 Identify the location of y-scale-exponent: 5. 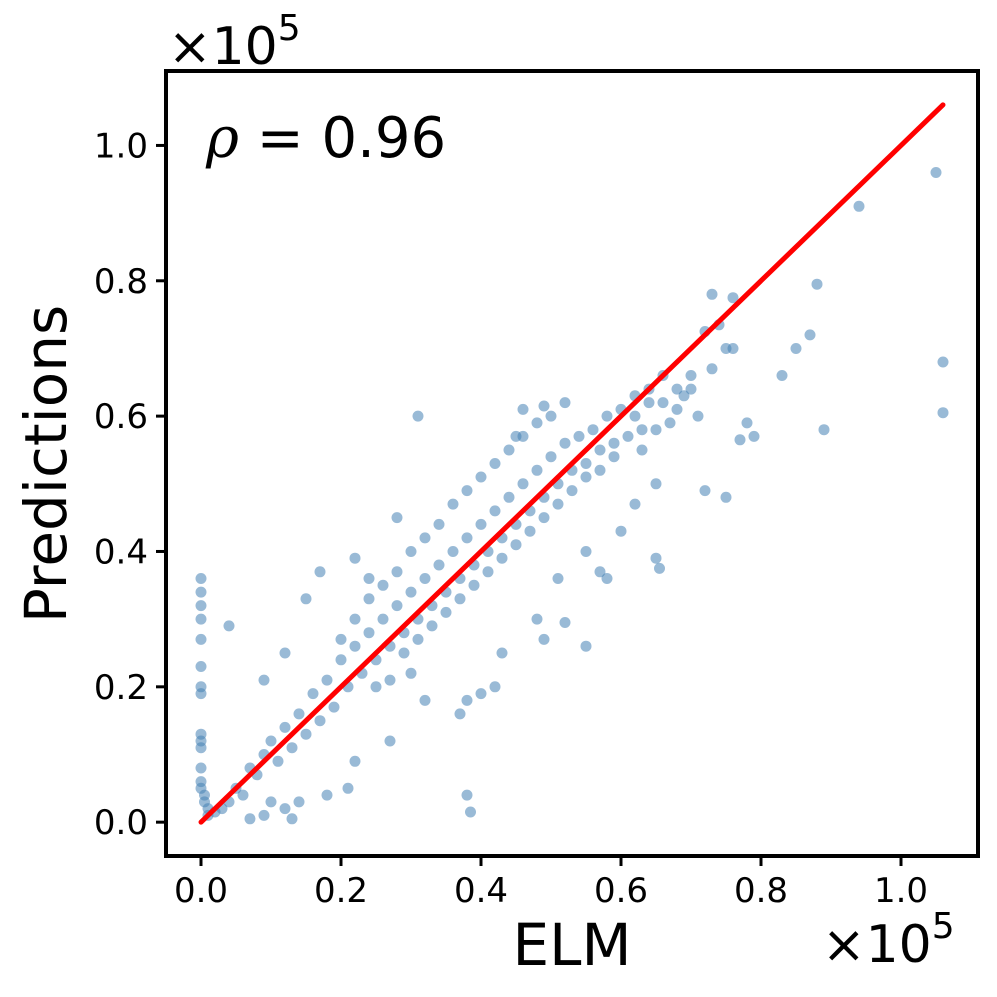
(289, 28).